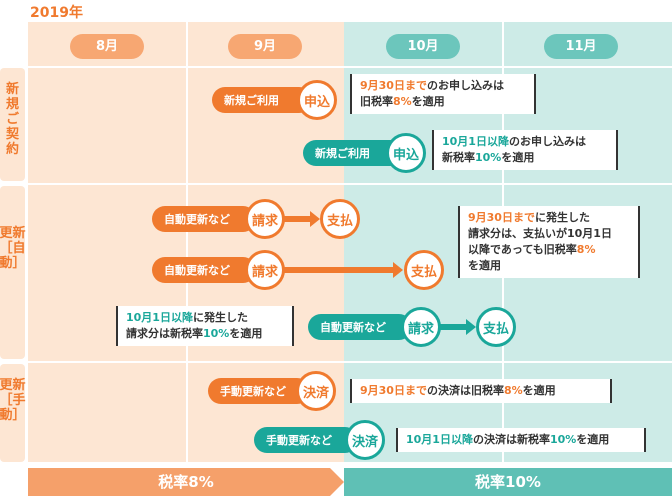 The height and width of the screenshot is (498, 672). Describe the element at coordinates (265, 46) in the screenshot. I see `month-header-sep: 9月` at that location.